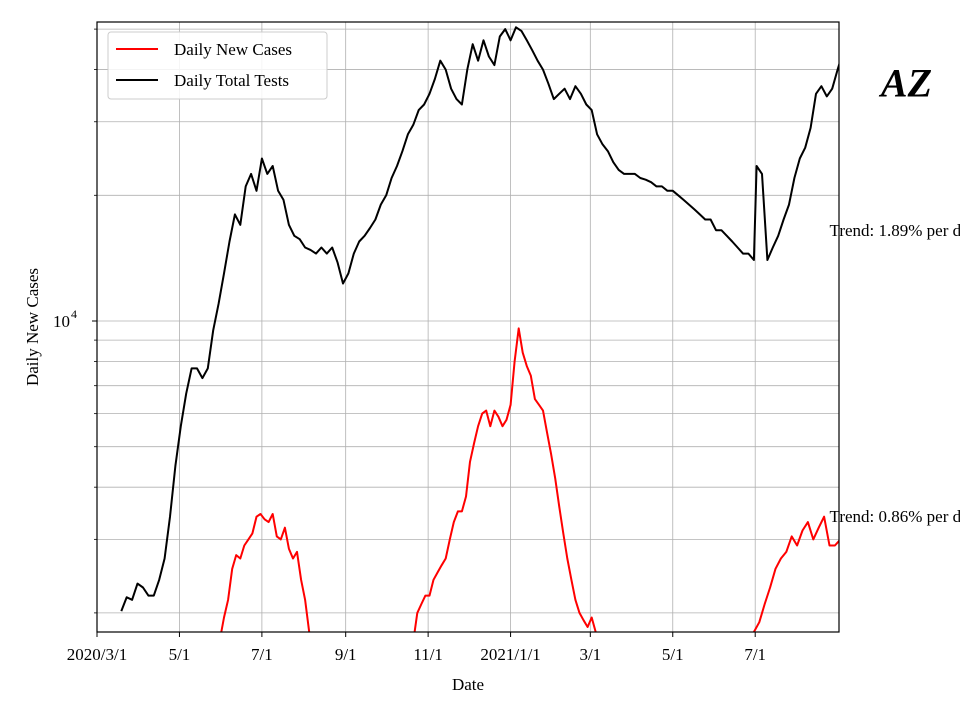 The width and height of the screenshot is (960, 720). I want to click on x-axis-ticks: 2020/3/1 5/1 7/1 9/1 11/1 2021/1/1 3/1 5/1 7/1, so click(416, 648).